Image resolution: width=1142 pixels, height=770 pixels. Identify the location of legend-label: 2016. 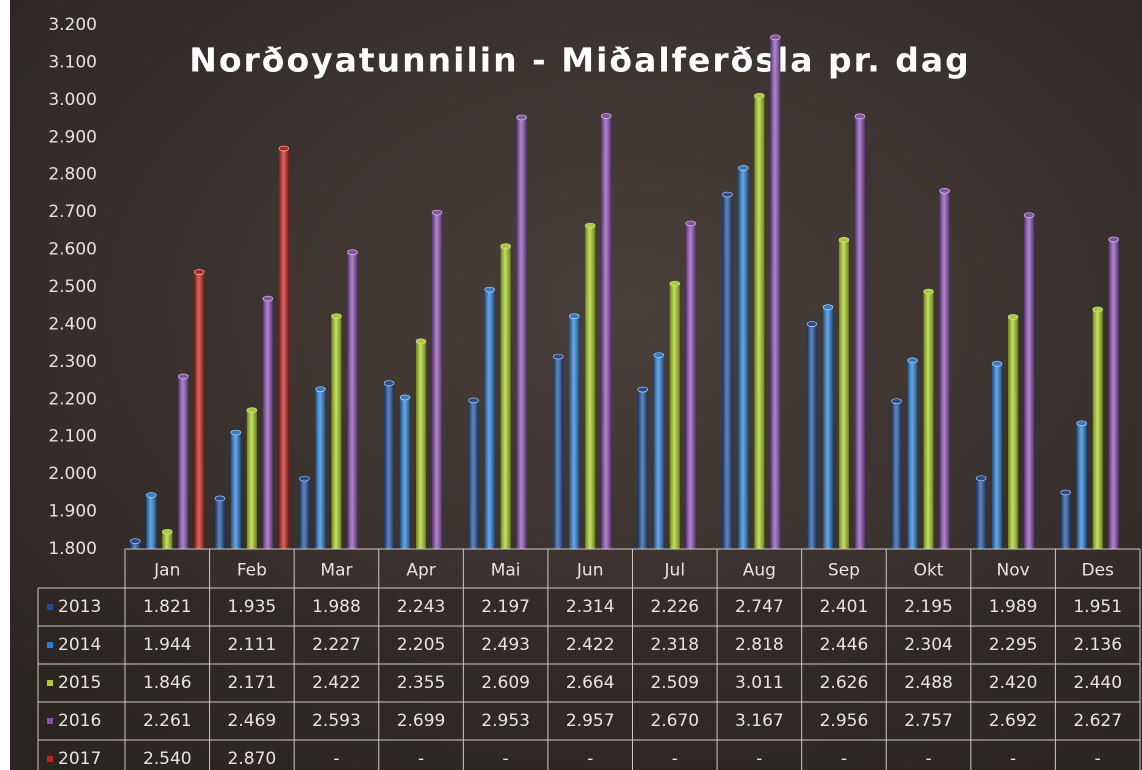
(79, 721).